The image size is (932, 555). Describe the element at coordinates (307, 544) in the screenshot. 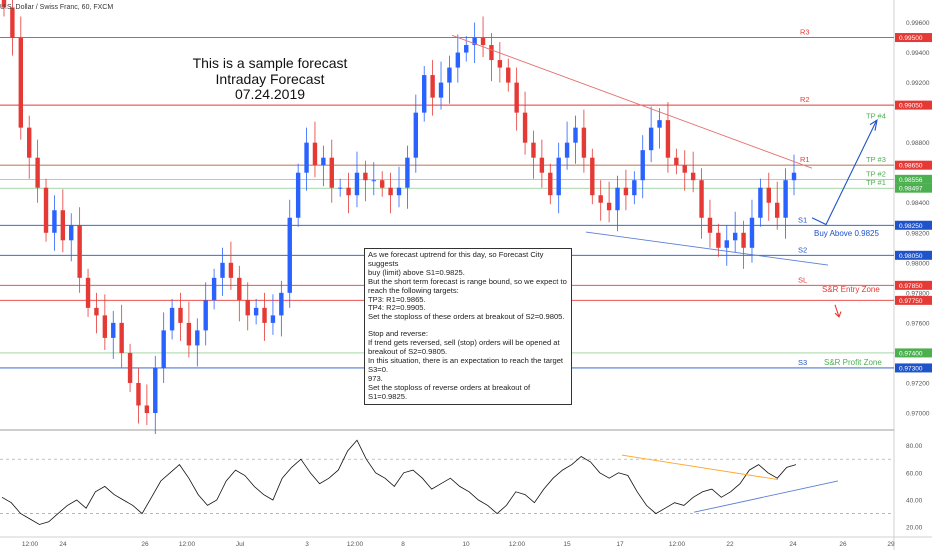

I see `time-tick-label: 3` at that location.